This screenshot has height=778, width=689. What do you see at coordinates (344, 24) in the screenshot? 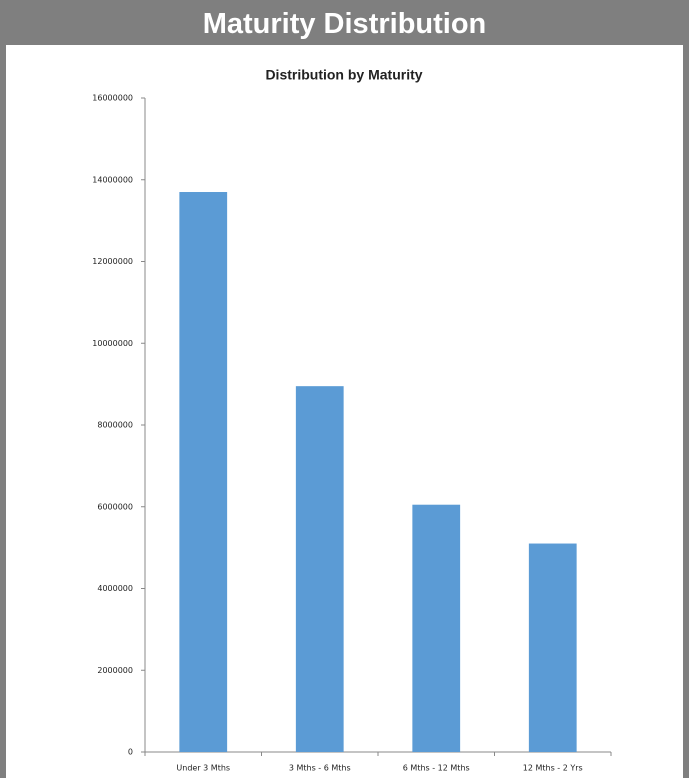
I see `header-title: Maturity Distribution` at bounding box center [344, 24].